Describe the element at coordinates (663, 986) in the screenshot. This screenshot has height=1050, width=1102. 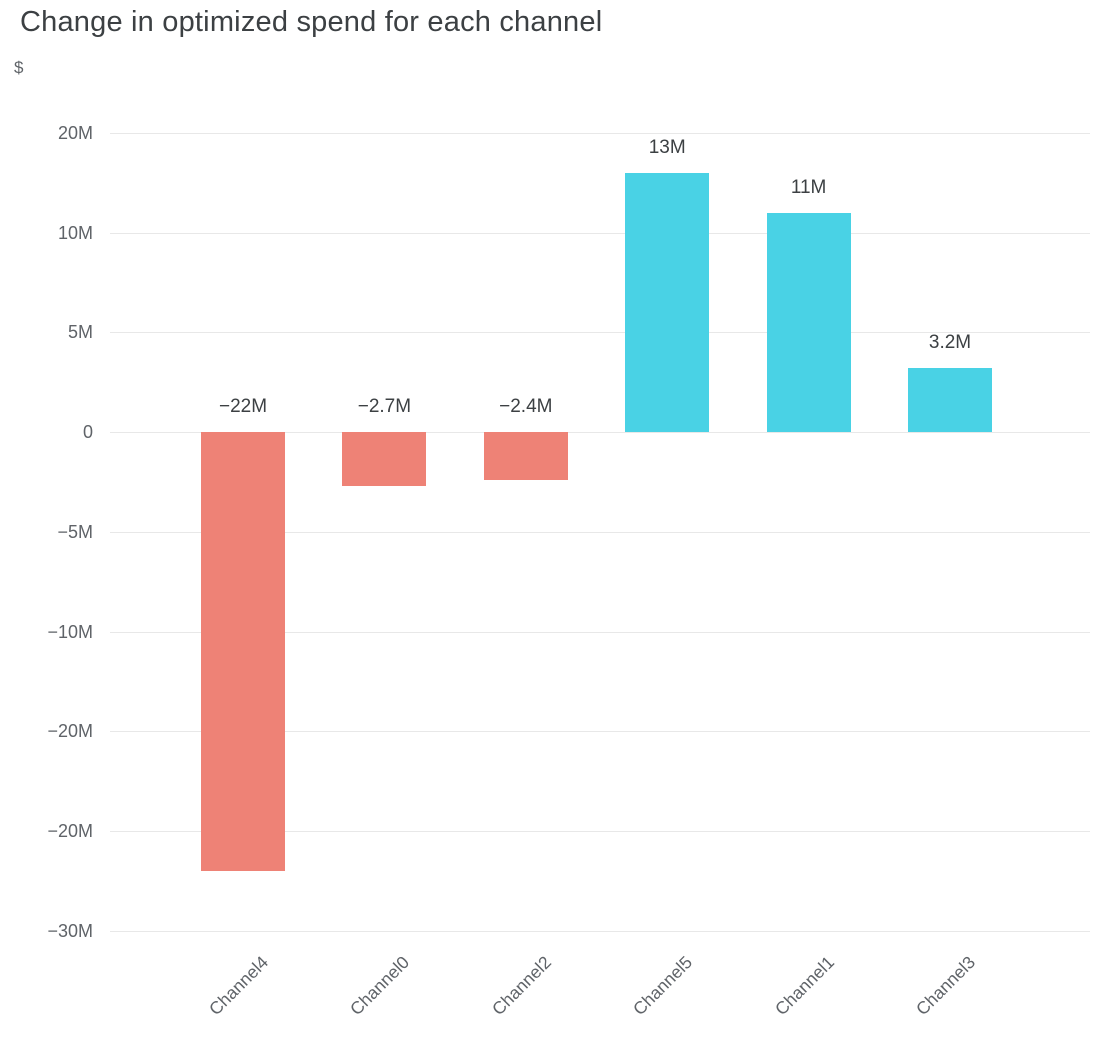
I see `x-axis-category-label: Channel5` at that location.